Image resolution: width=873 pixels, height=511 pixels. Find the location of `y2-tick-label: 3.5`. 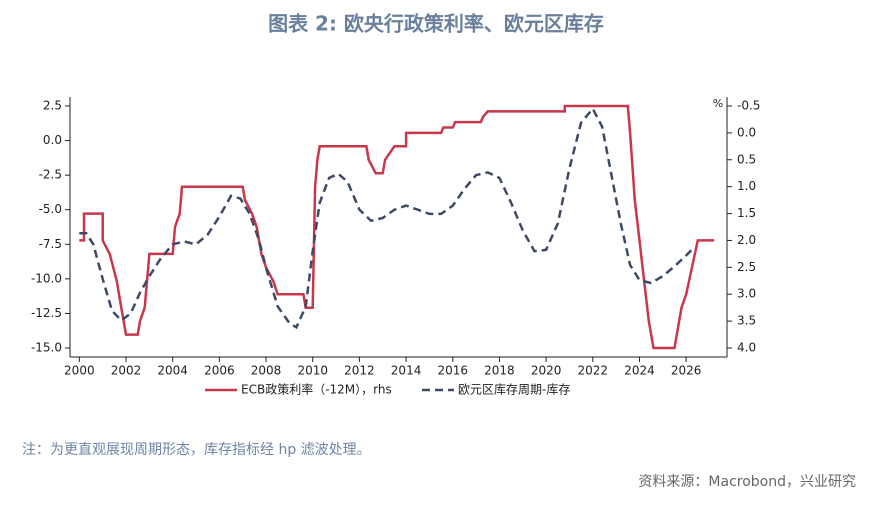

y2-tick-label: 3.5 is located at coordinates (746, 321).